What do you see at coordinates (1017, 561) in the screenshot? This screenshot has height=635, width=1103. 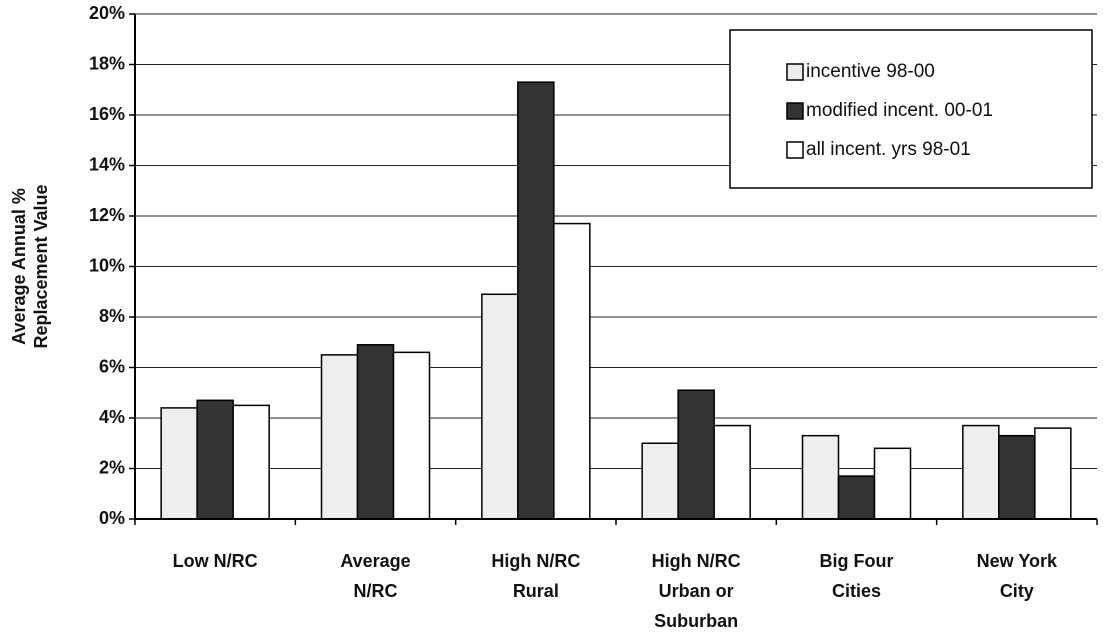 I see `x-tick-label-line: New York` at bounding box center [1017, 561].